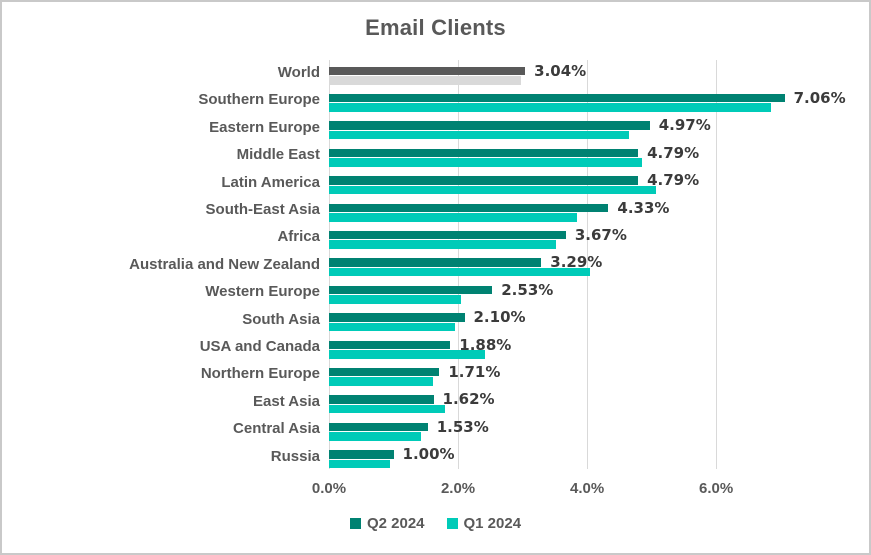 The height and width of the screenshot is (555, 871). Describe the element at coordinates (224, 264) in the screenshot. I see `category-label: Australia and New Zealand` at that location.